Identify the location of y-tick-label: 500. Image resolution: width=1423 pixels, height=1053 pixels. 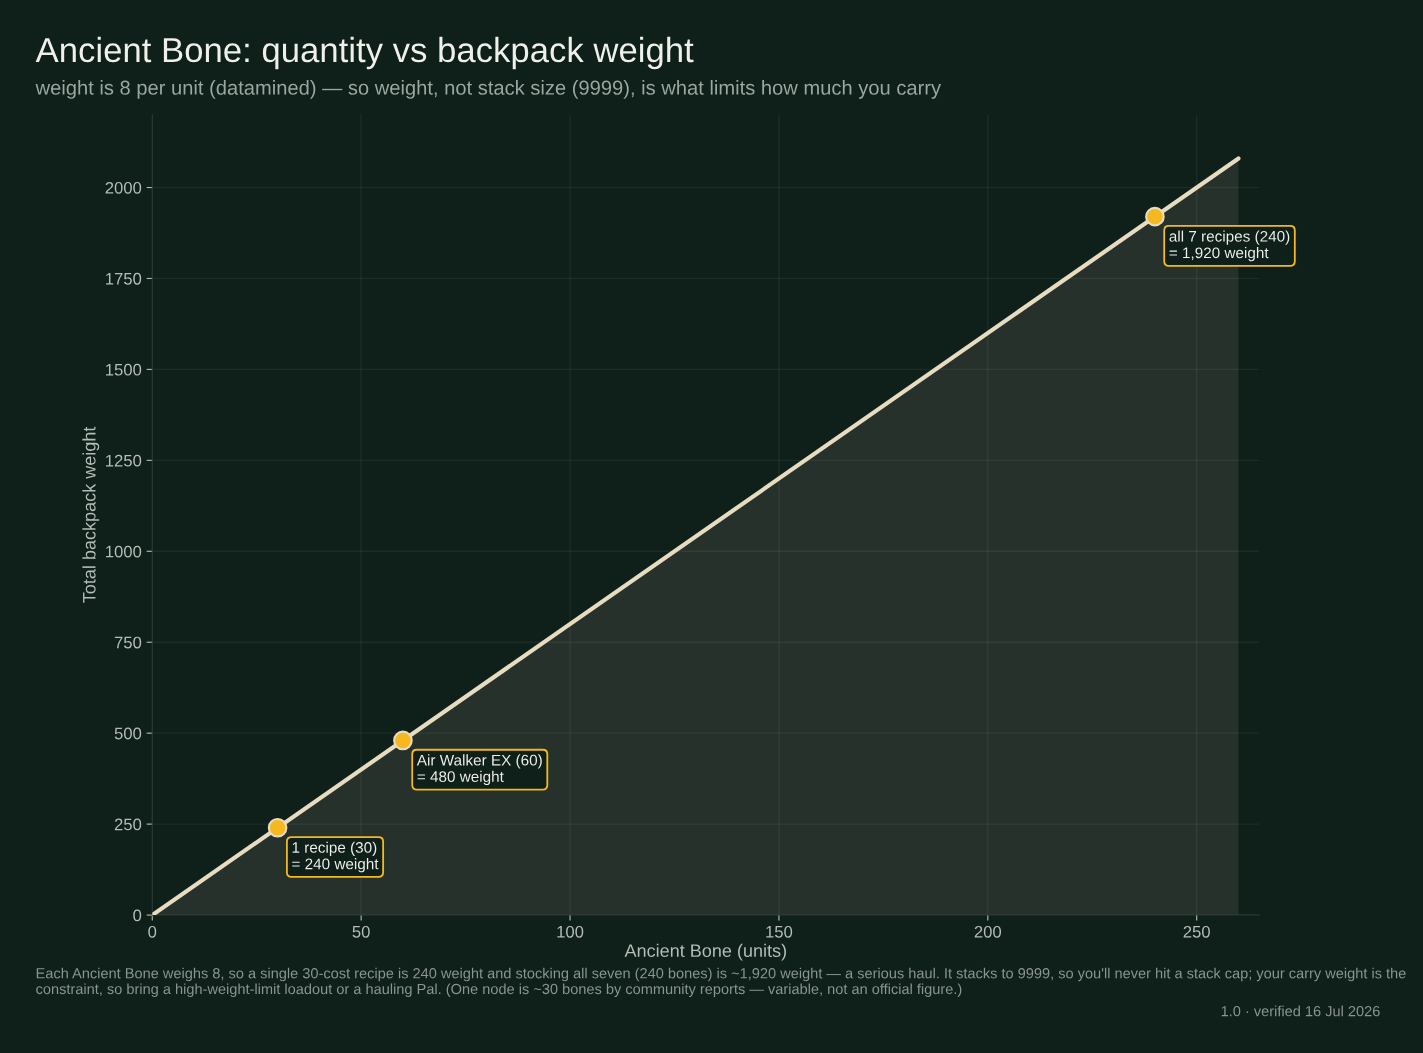
(128, 733).